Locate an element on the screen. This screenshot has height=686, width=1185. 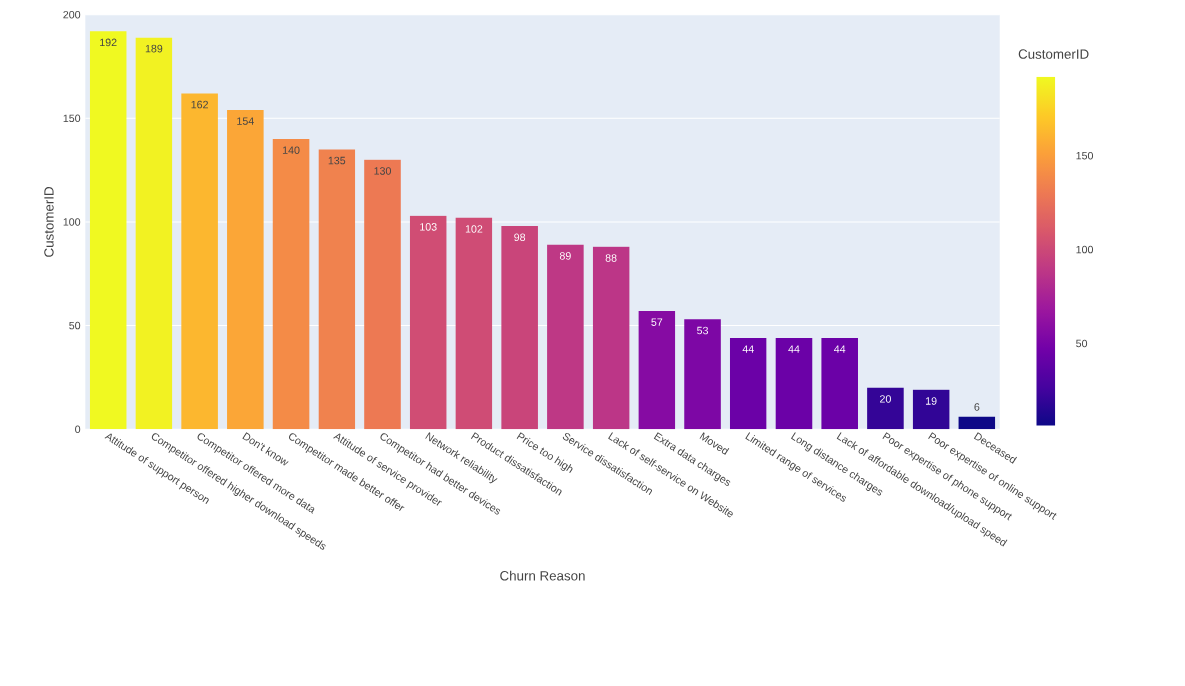
data-label: 53 is located at coordinates (702, 330).